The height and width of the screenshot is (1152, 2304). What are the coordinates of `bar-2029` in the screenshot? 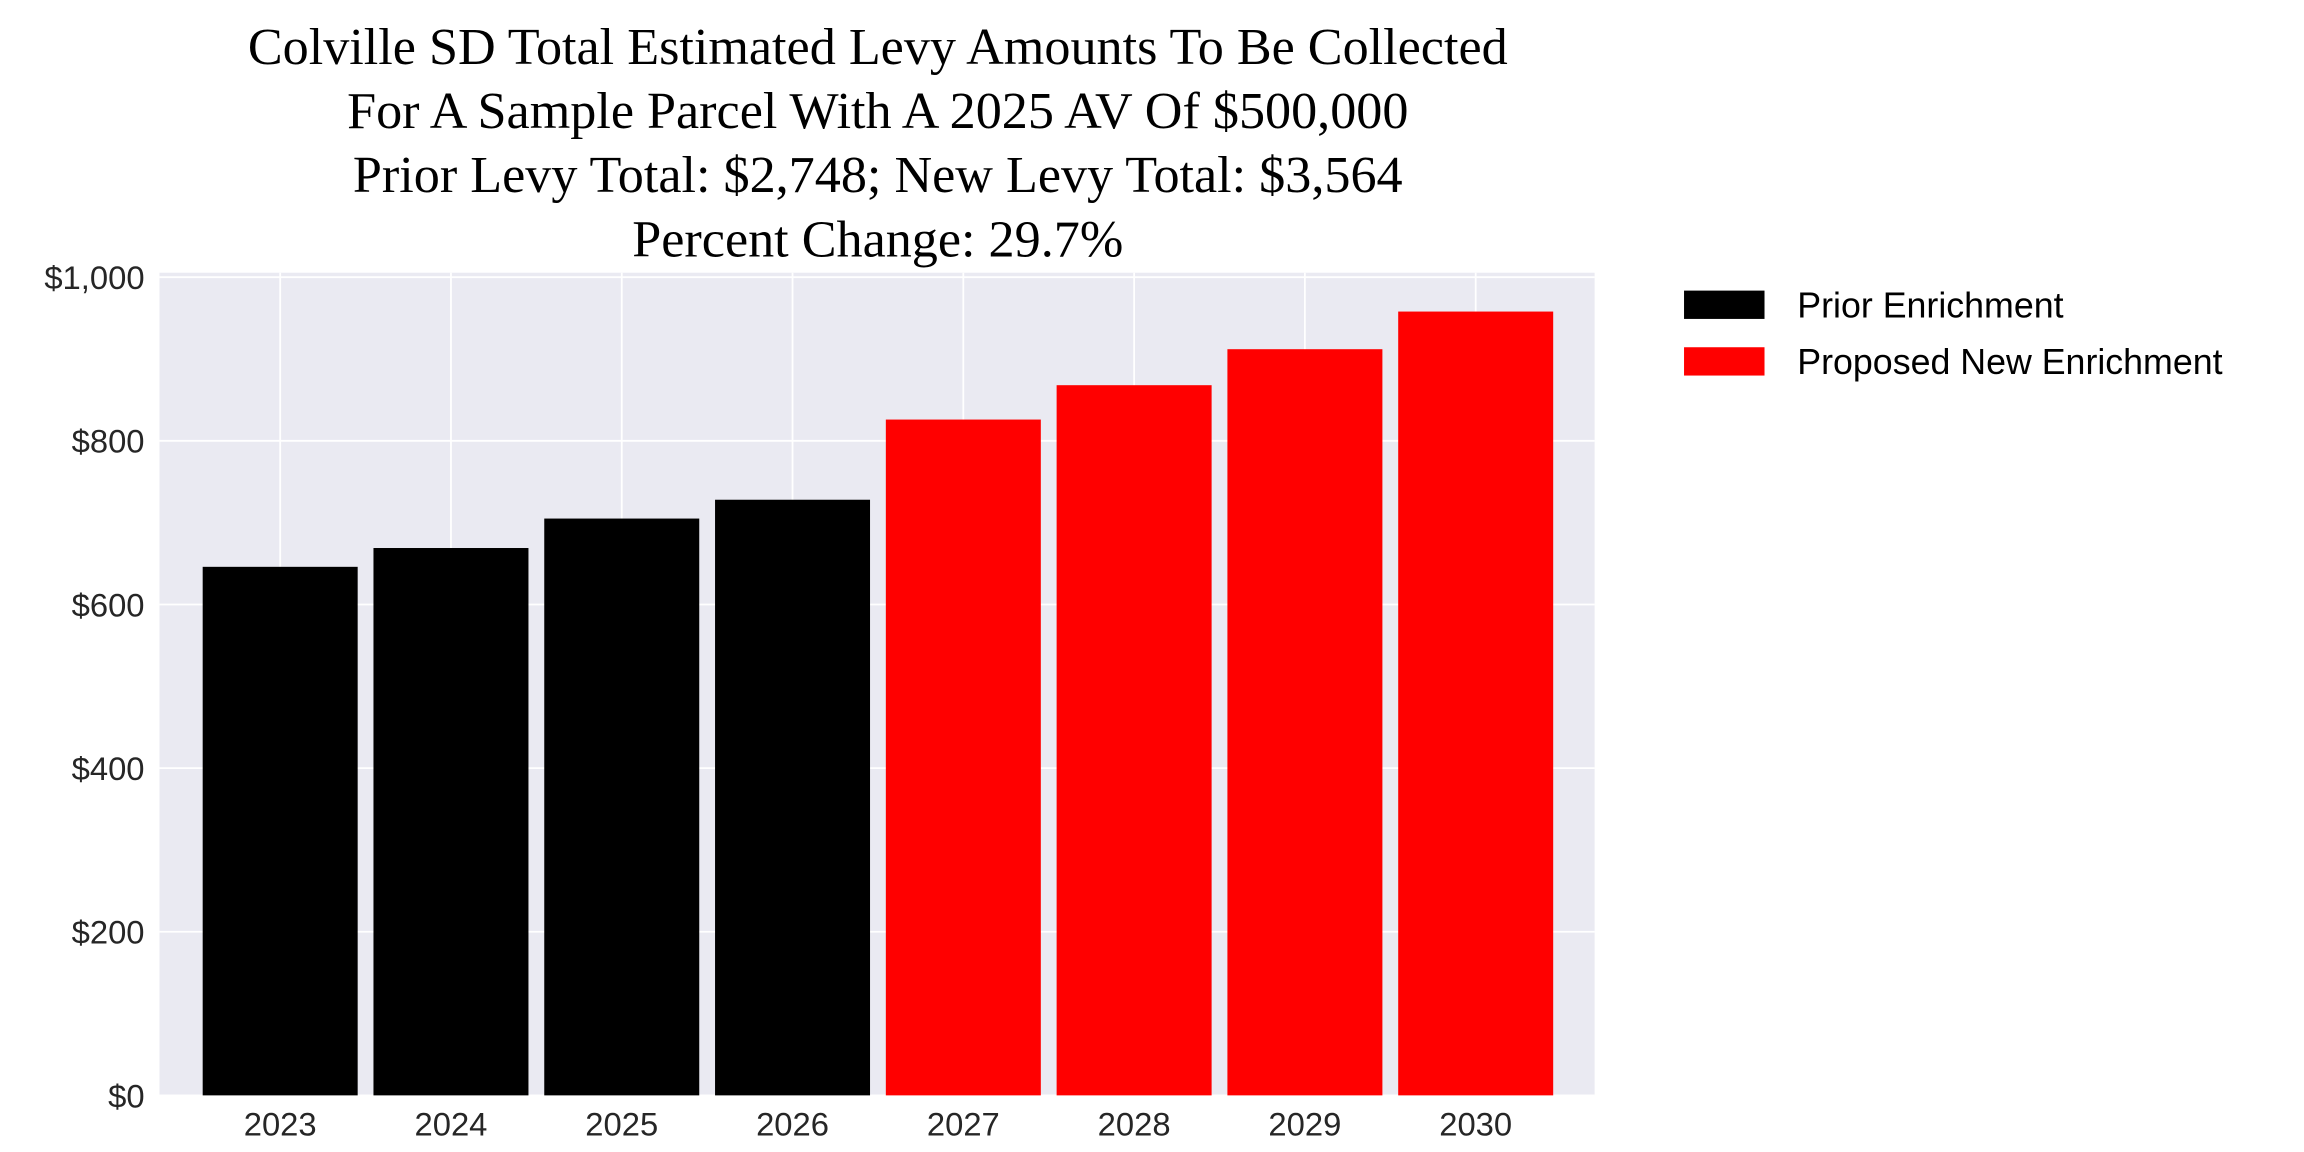 It's located at (1305, 722).